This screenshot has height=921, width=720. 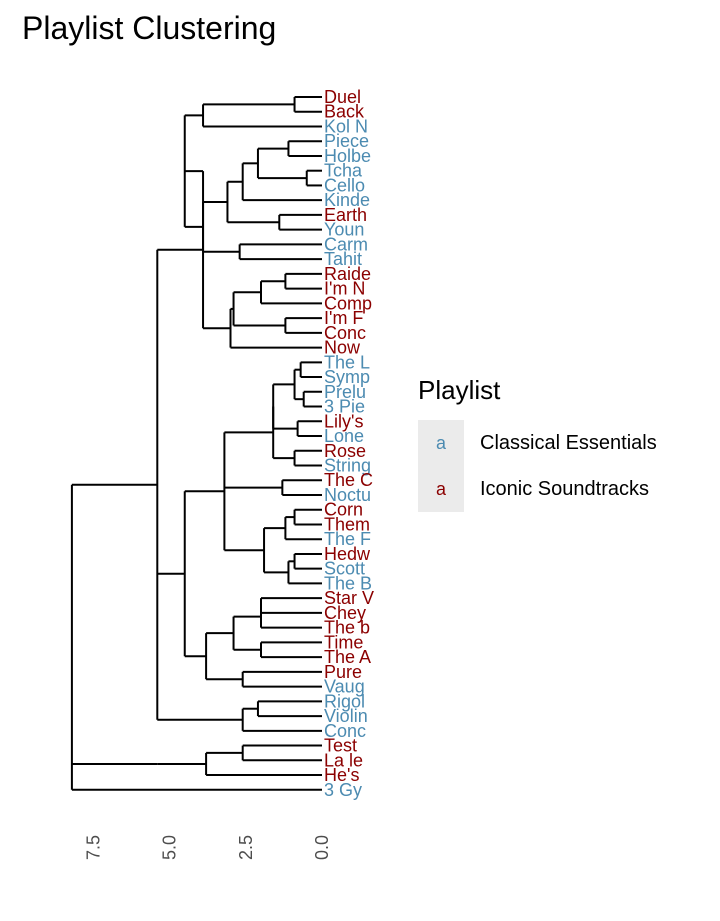 I want to click on leaf-label-45: La le, so click(x=343, y=760).